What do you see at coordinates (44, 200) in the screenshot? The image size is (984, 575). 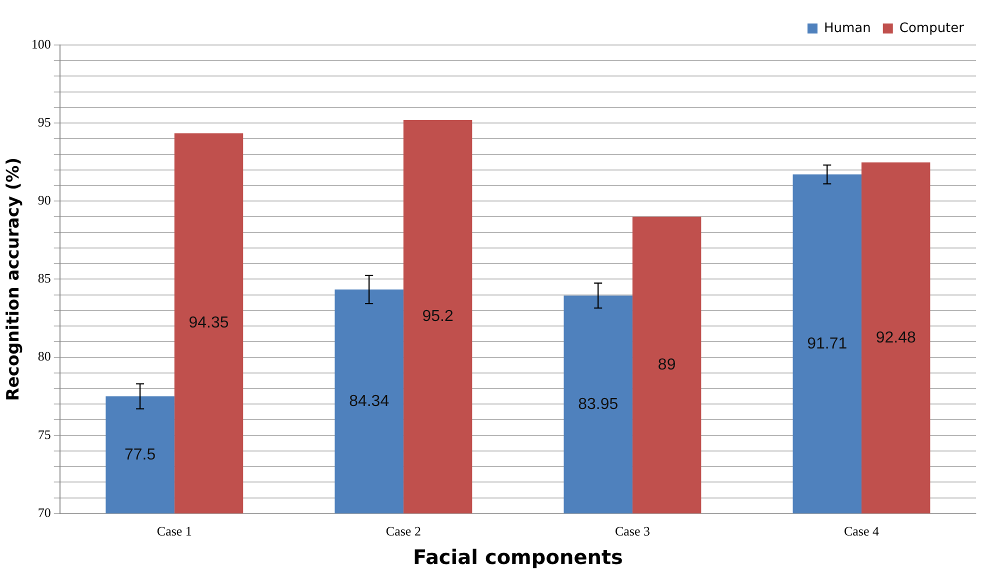 I see `y-tick-label: 90` at bounding box center [44, 200].